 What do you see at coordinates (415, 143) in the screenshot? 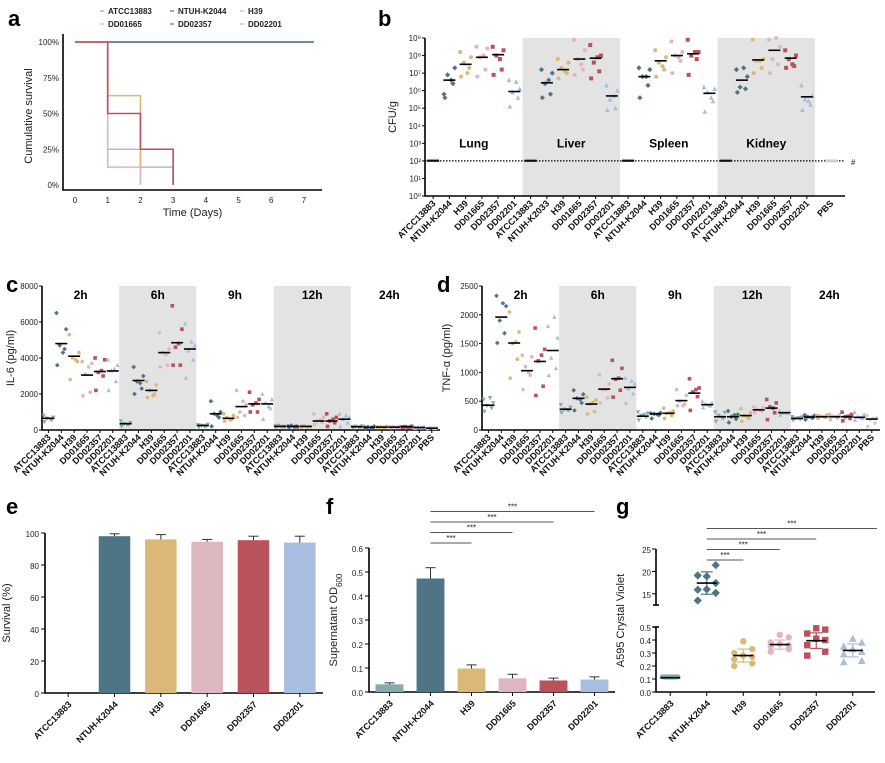
I see `y-tick-3: 10³` at bounding box center [415, 143].